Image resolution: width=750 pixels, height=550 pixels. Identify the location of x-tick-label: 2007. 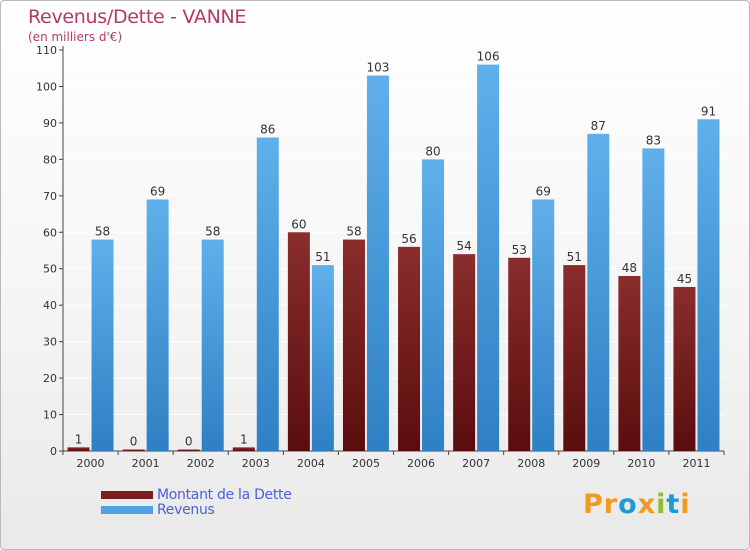
(476, 463).